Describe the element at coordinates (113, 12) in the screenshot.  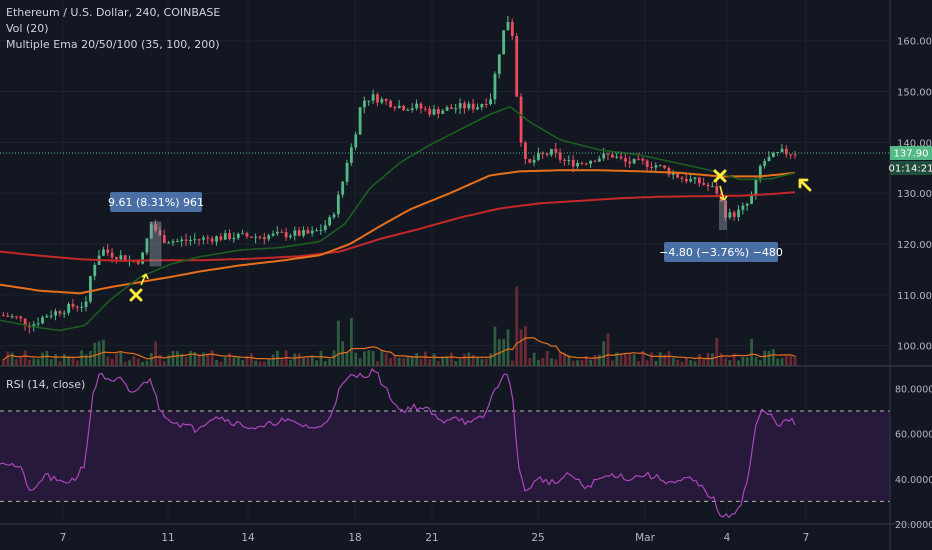
I see `symbol-legend: Ethereum / U.S. Dollar, 240, COINBASE` at that location.